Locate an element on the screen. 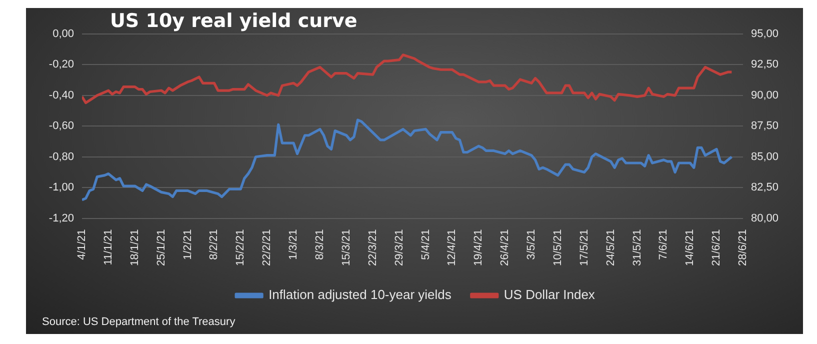 Image resolution: width=817 pixels, height=344 pixels. x-tick-label: 19/4/21 is located at coordinates (478, 247).